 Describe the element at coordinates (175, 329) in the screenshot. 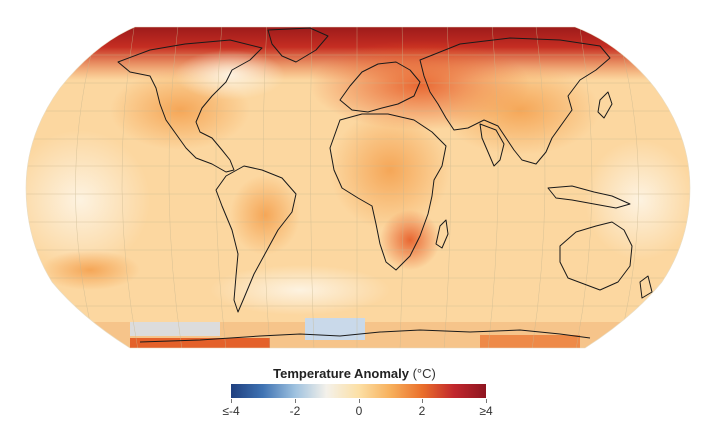

I see `antarctic-nodata-patch` at that location.